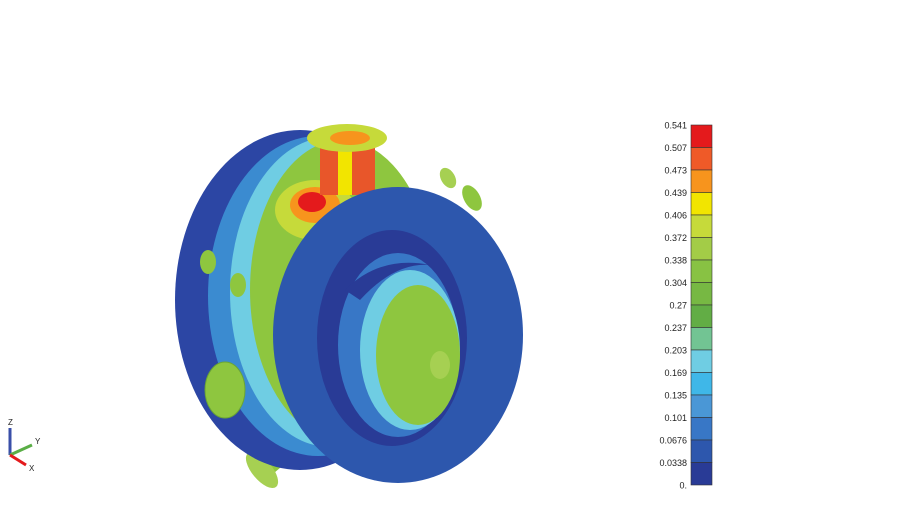 Image resolution: width=900 pixels, height=506 pixels. I want to click on legend-label: 0.439, so click(675, 193).